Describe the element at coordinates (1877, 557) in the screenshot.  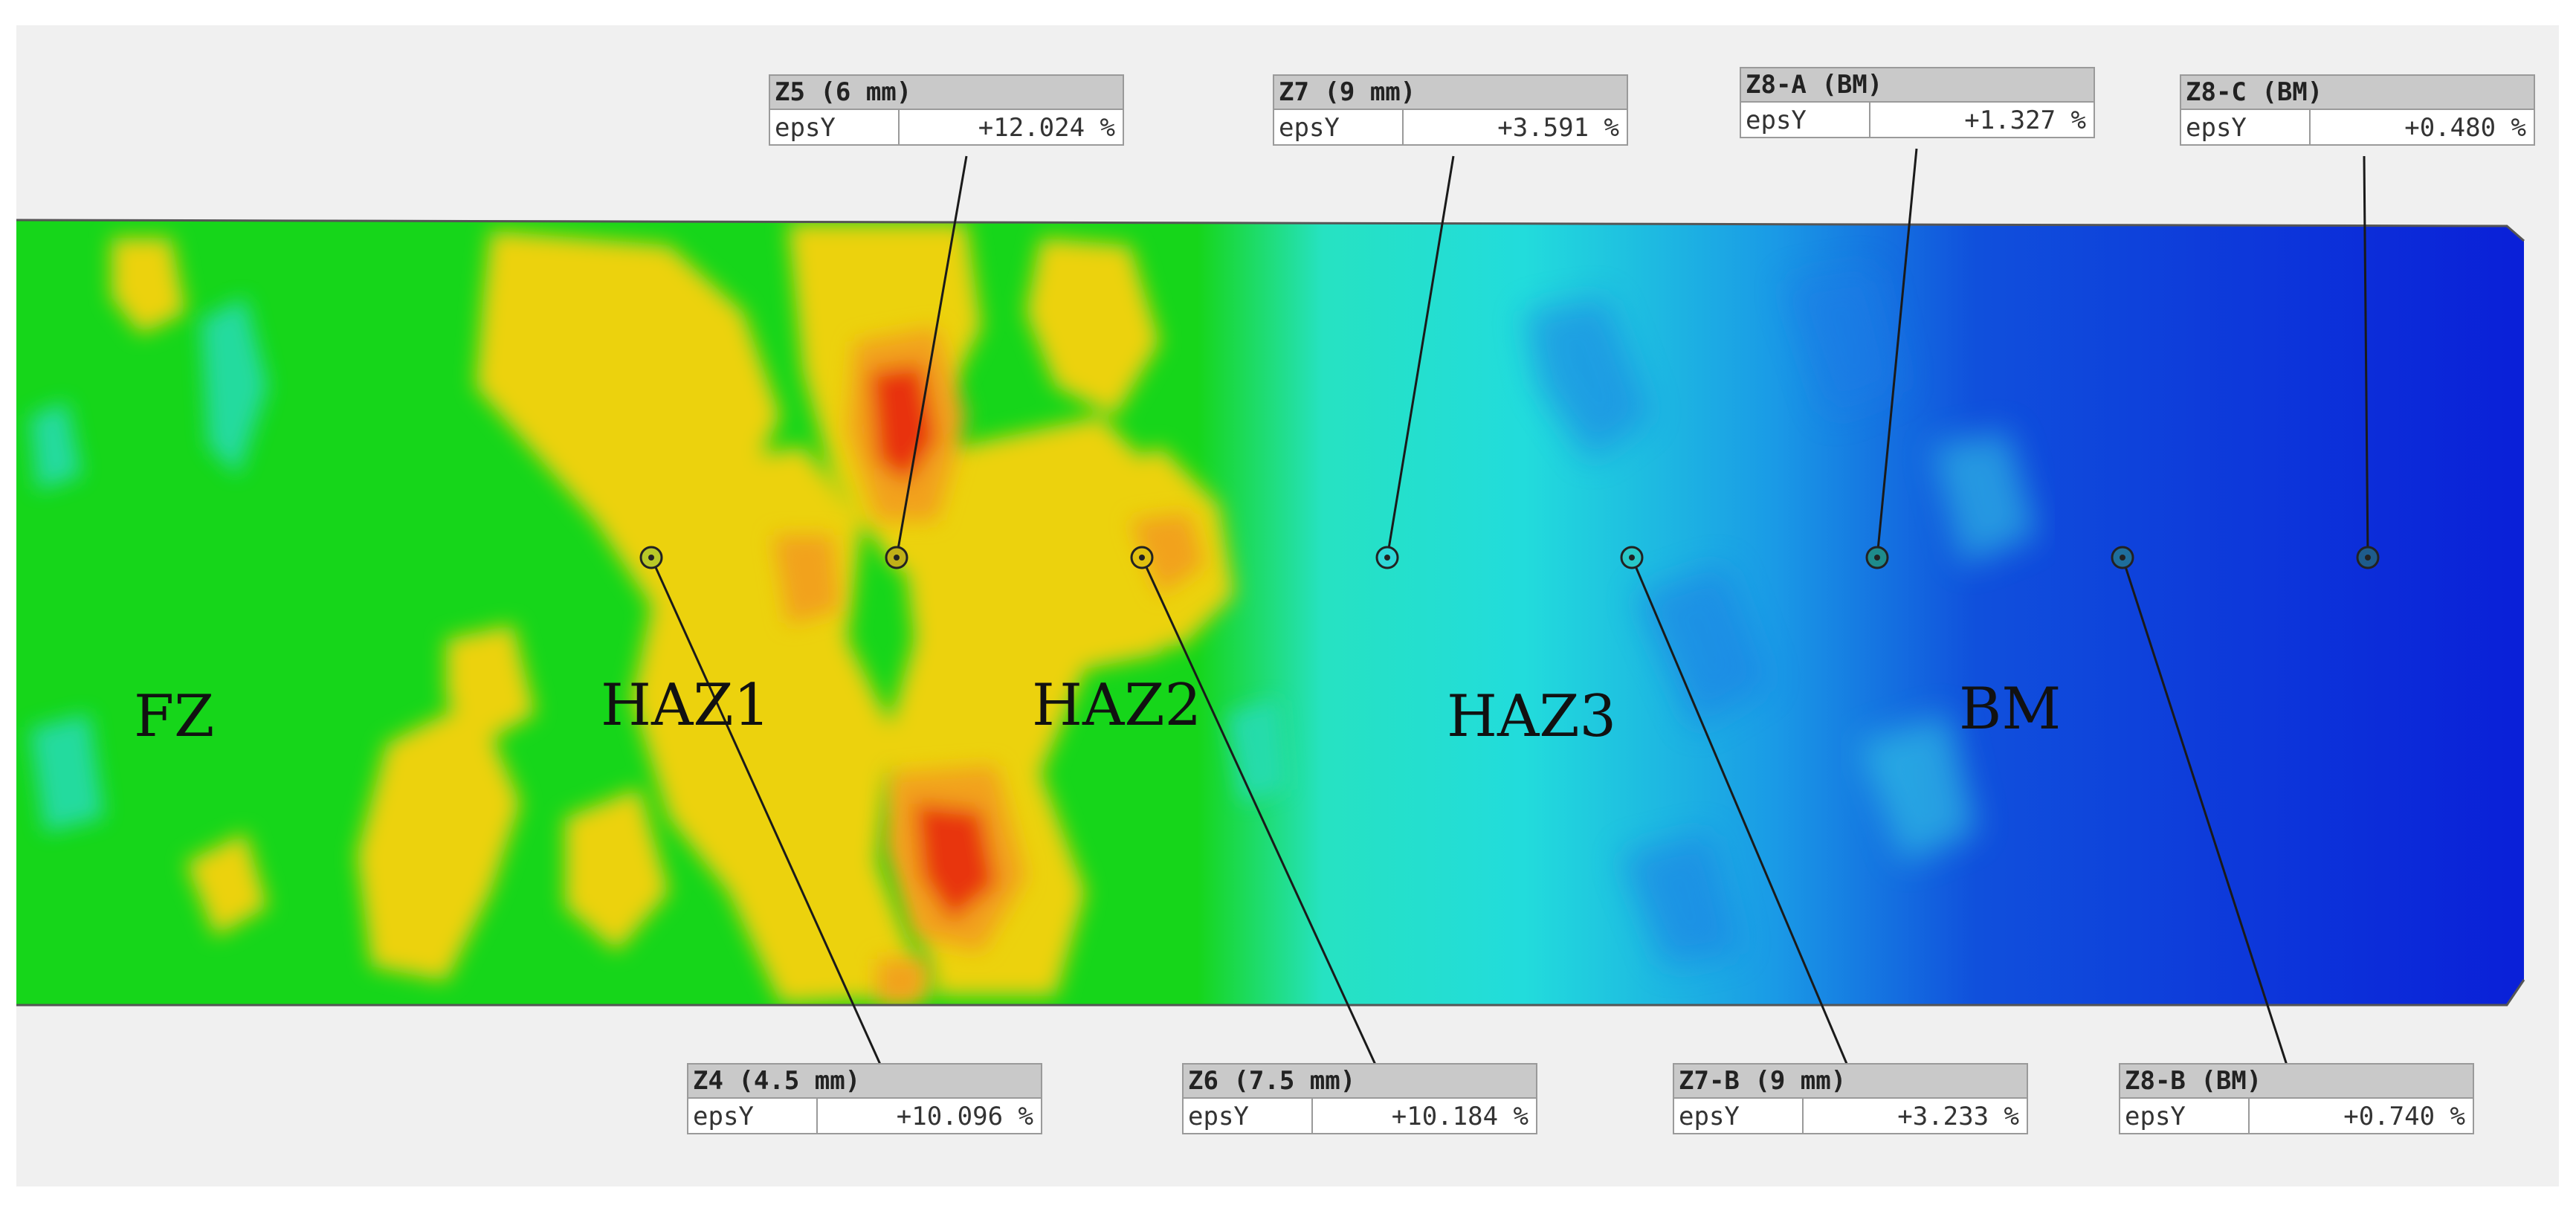
I see `probe-marker-z8a` at that location.